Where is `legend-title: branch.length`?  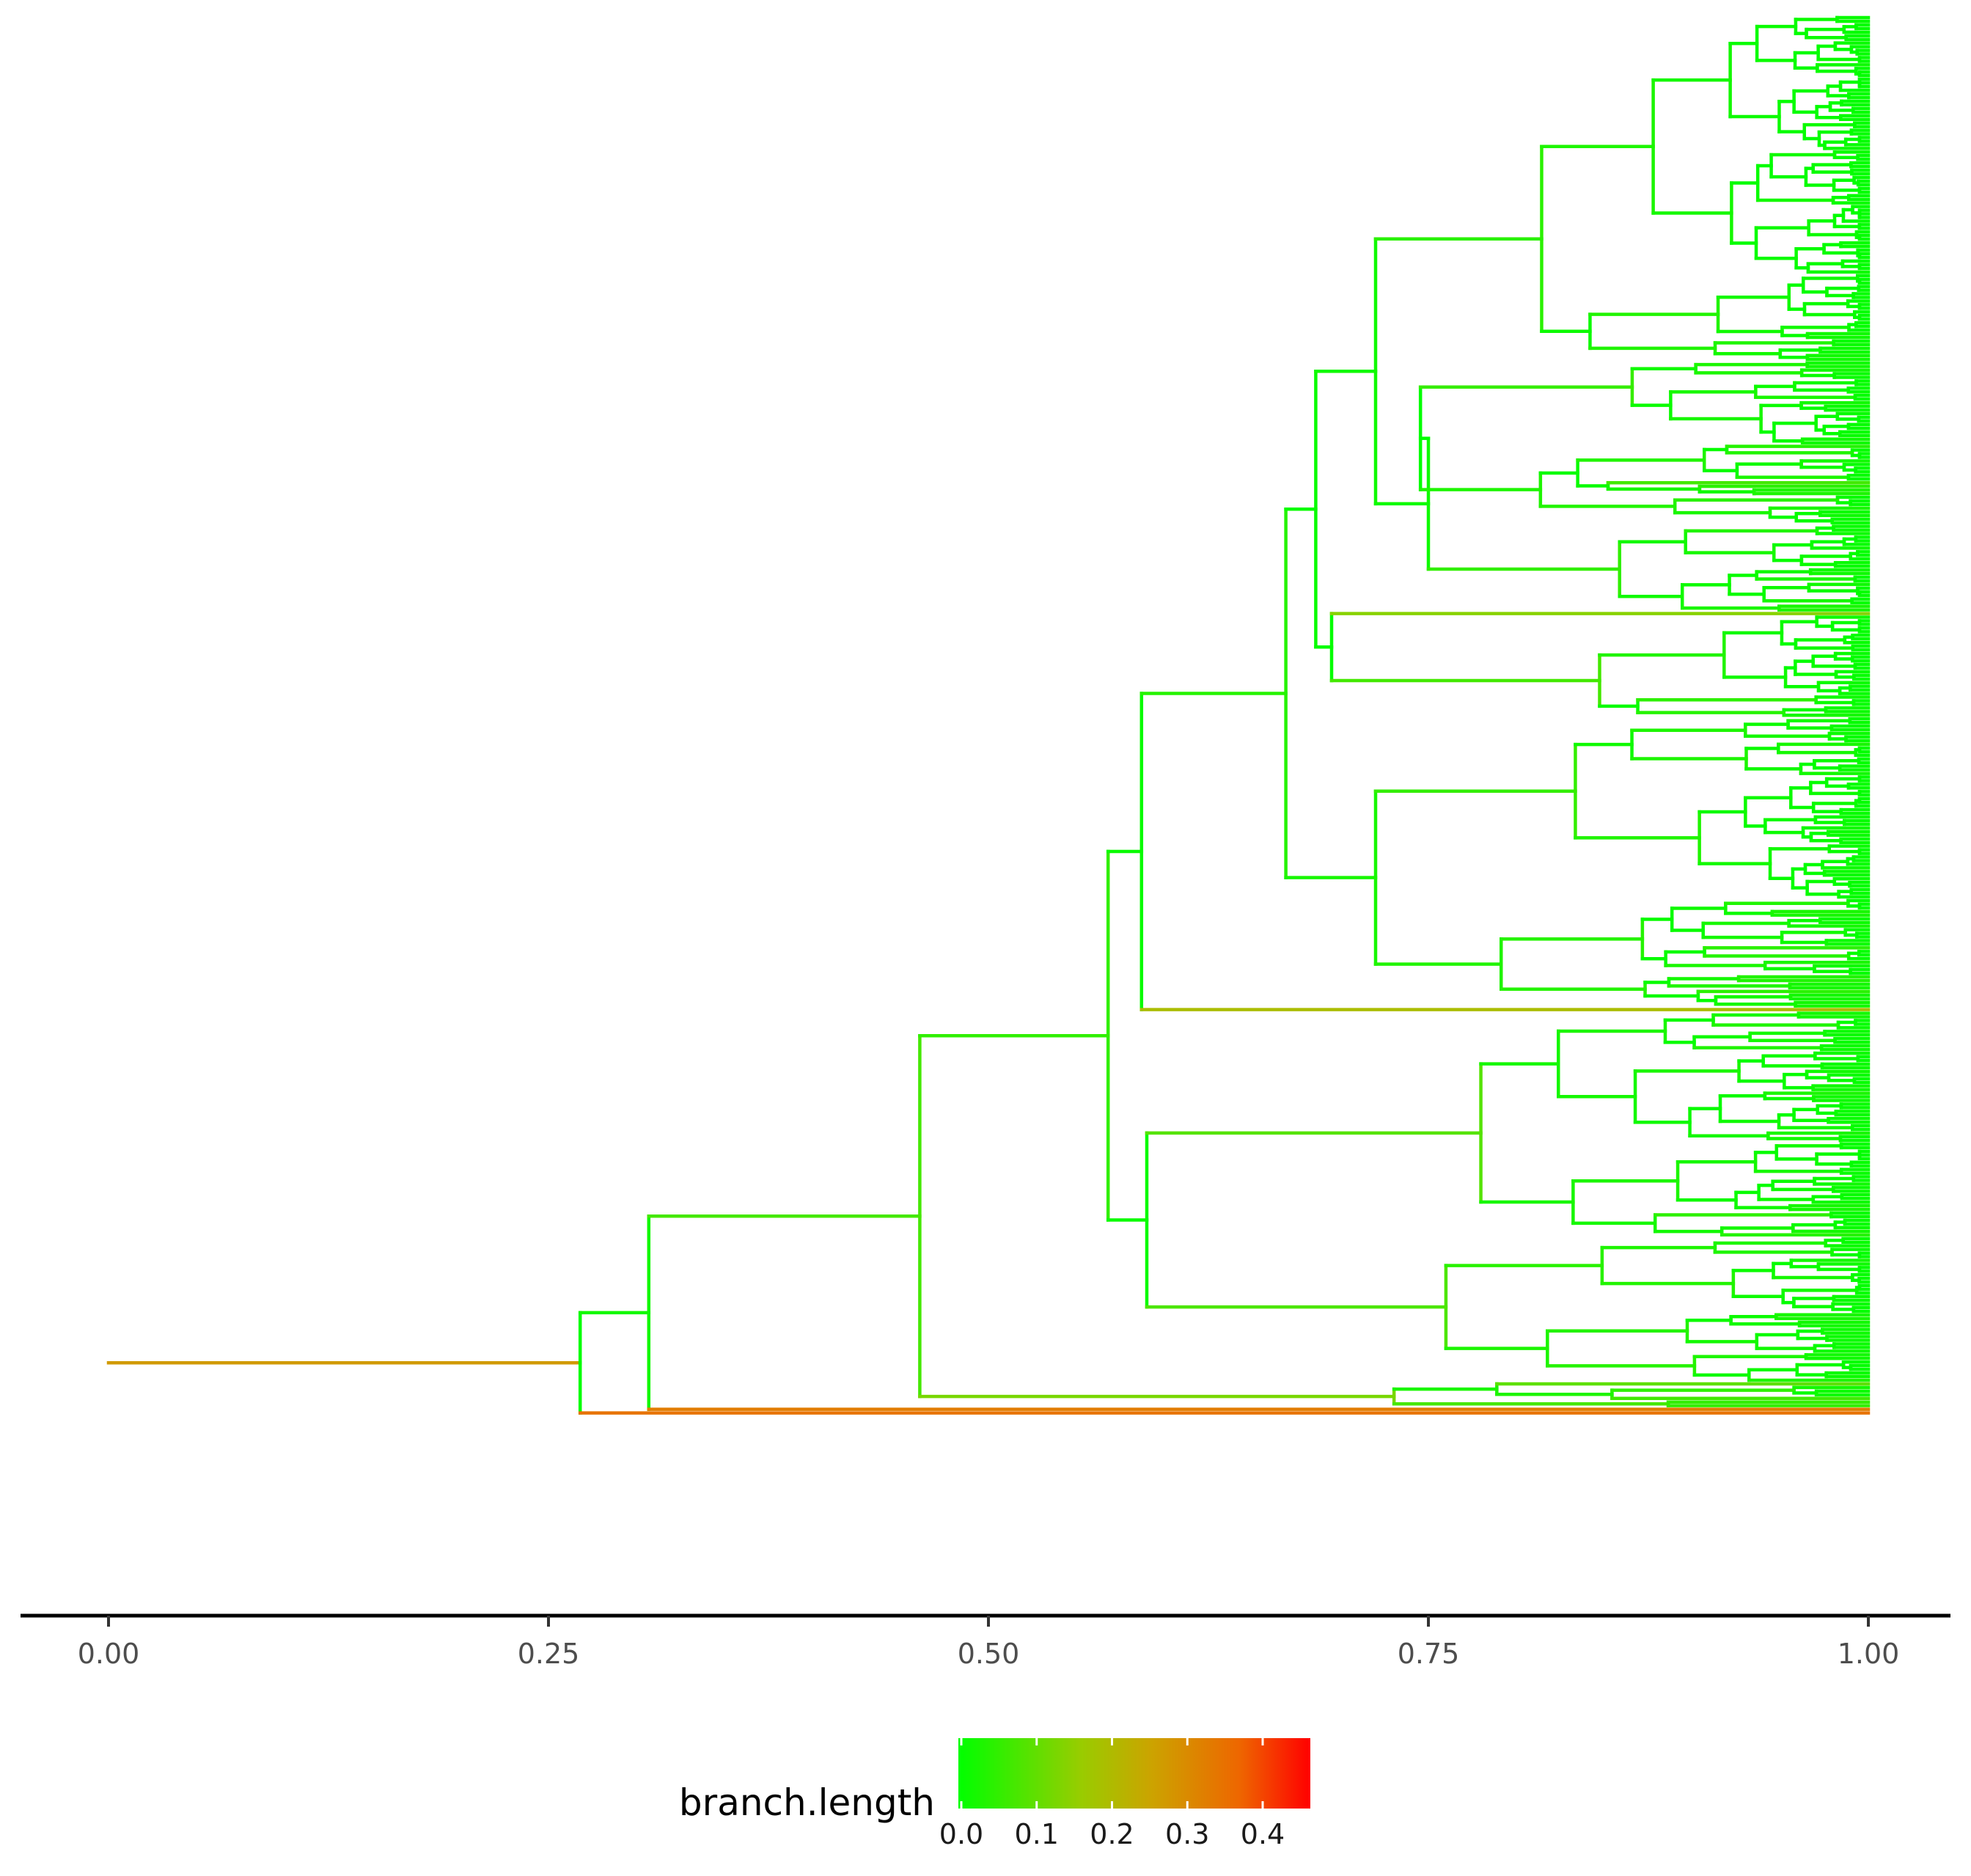 legend-title: branch.length is located at coordinates (807, 1802).